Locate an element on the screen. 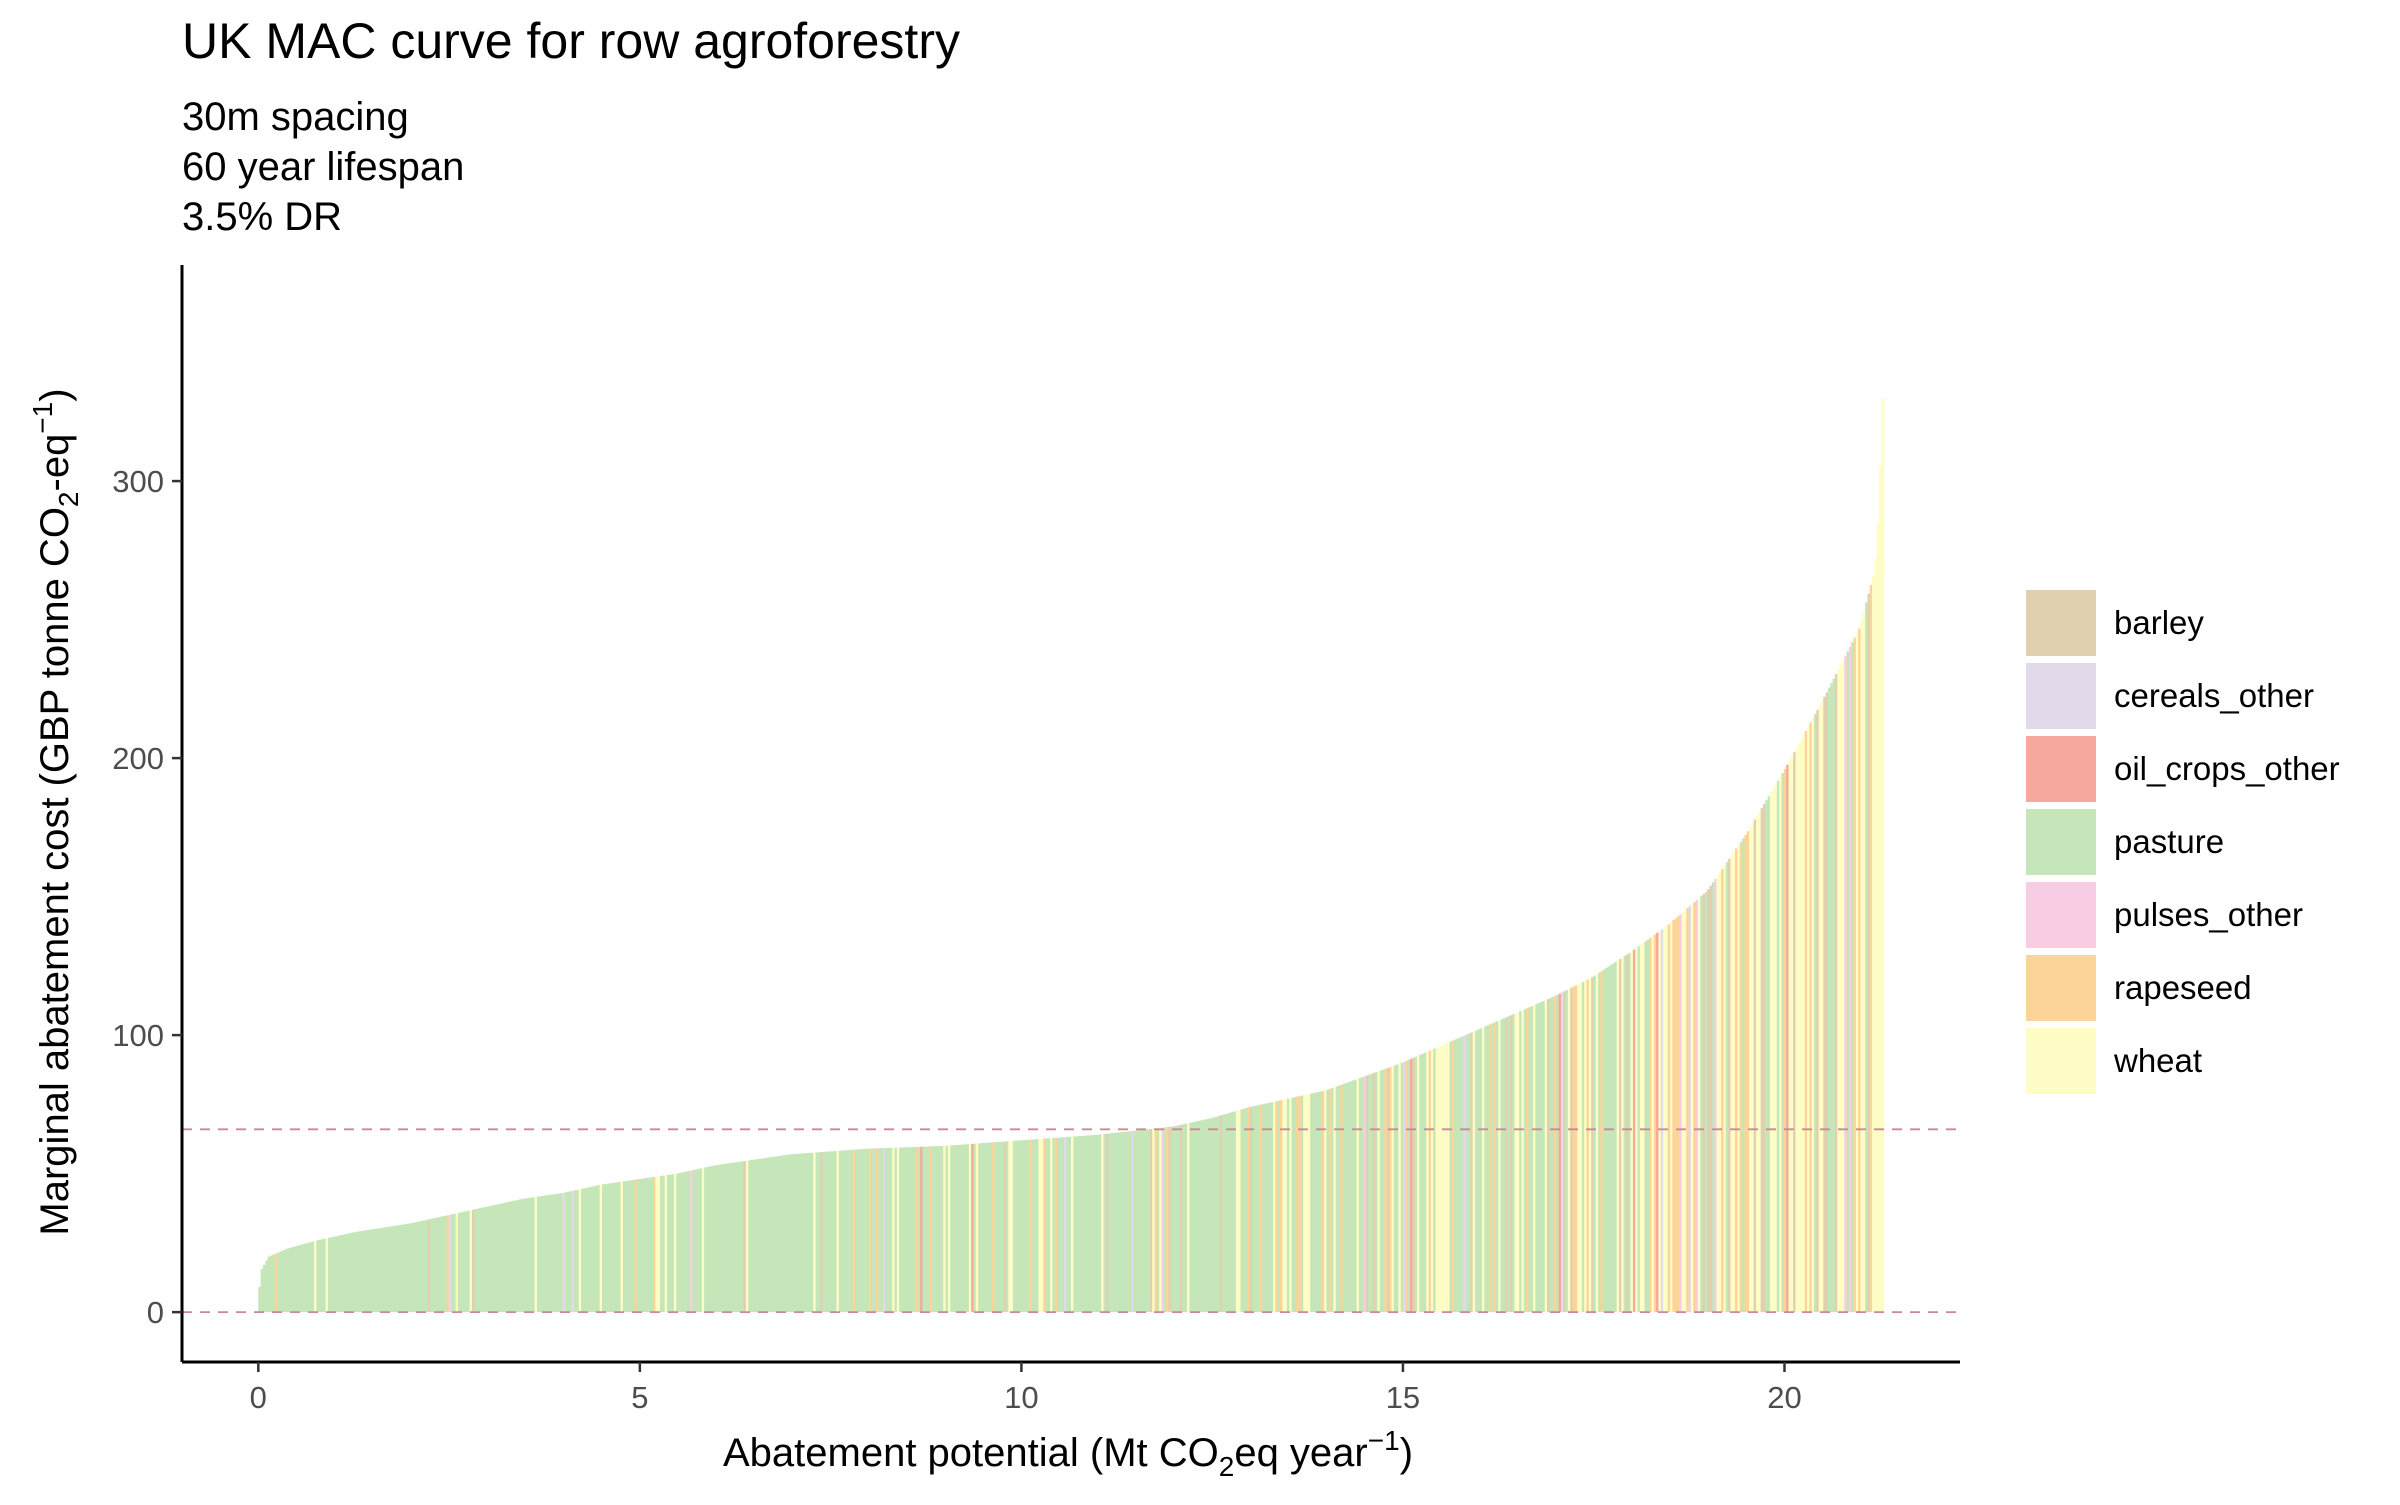 This screenshot has width=2400, height=1505. legend-label-cereals-other: cereals_other is located at coordinates (2214, 695).